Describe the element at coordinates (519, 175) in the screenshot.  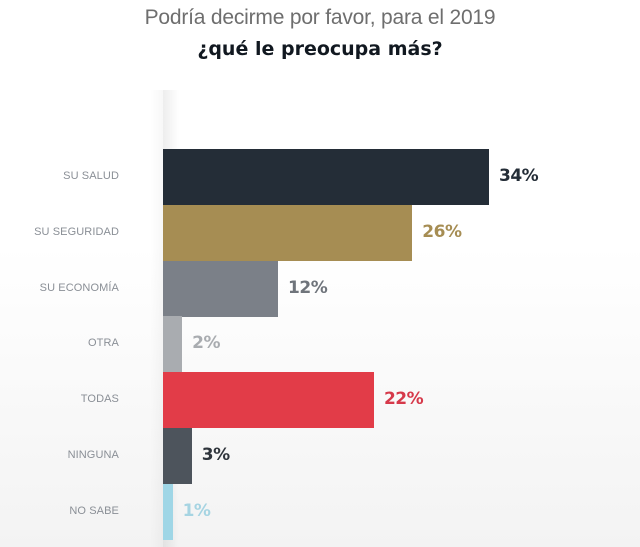
I see `value-label: 34%` at that location.